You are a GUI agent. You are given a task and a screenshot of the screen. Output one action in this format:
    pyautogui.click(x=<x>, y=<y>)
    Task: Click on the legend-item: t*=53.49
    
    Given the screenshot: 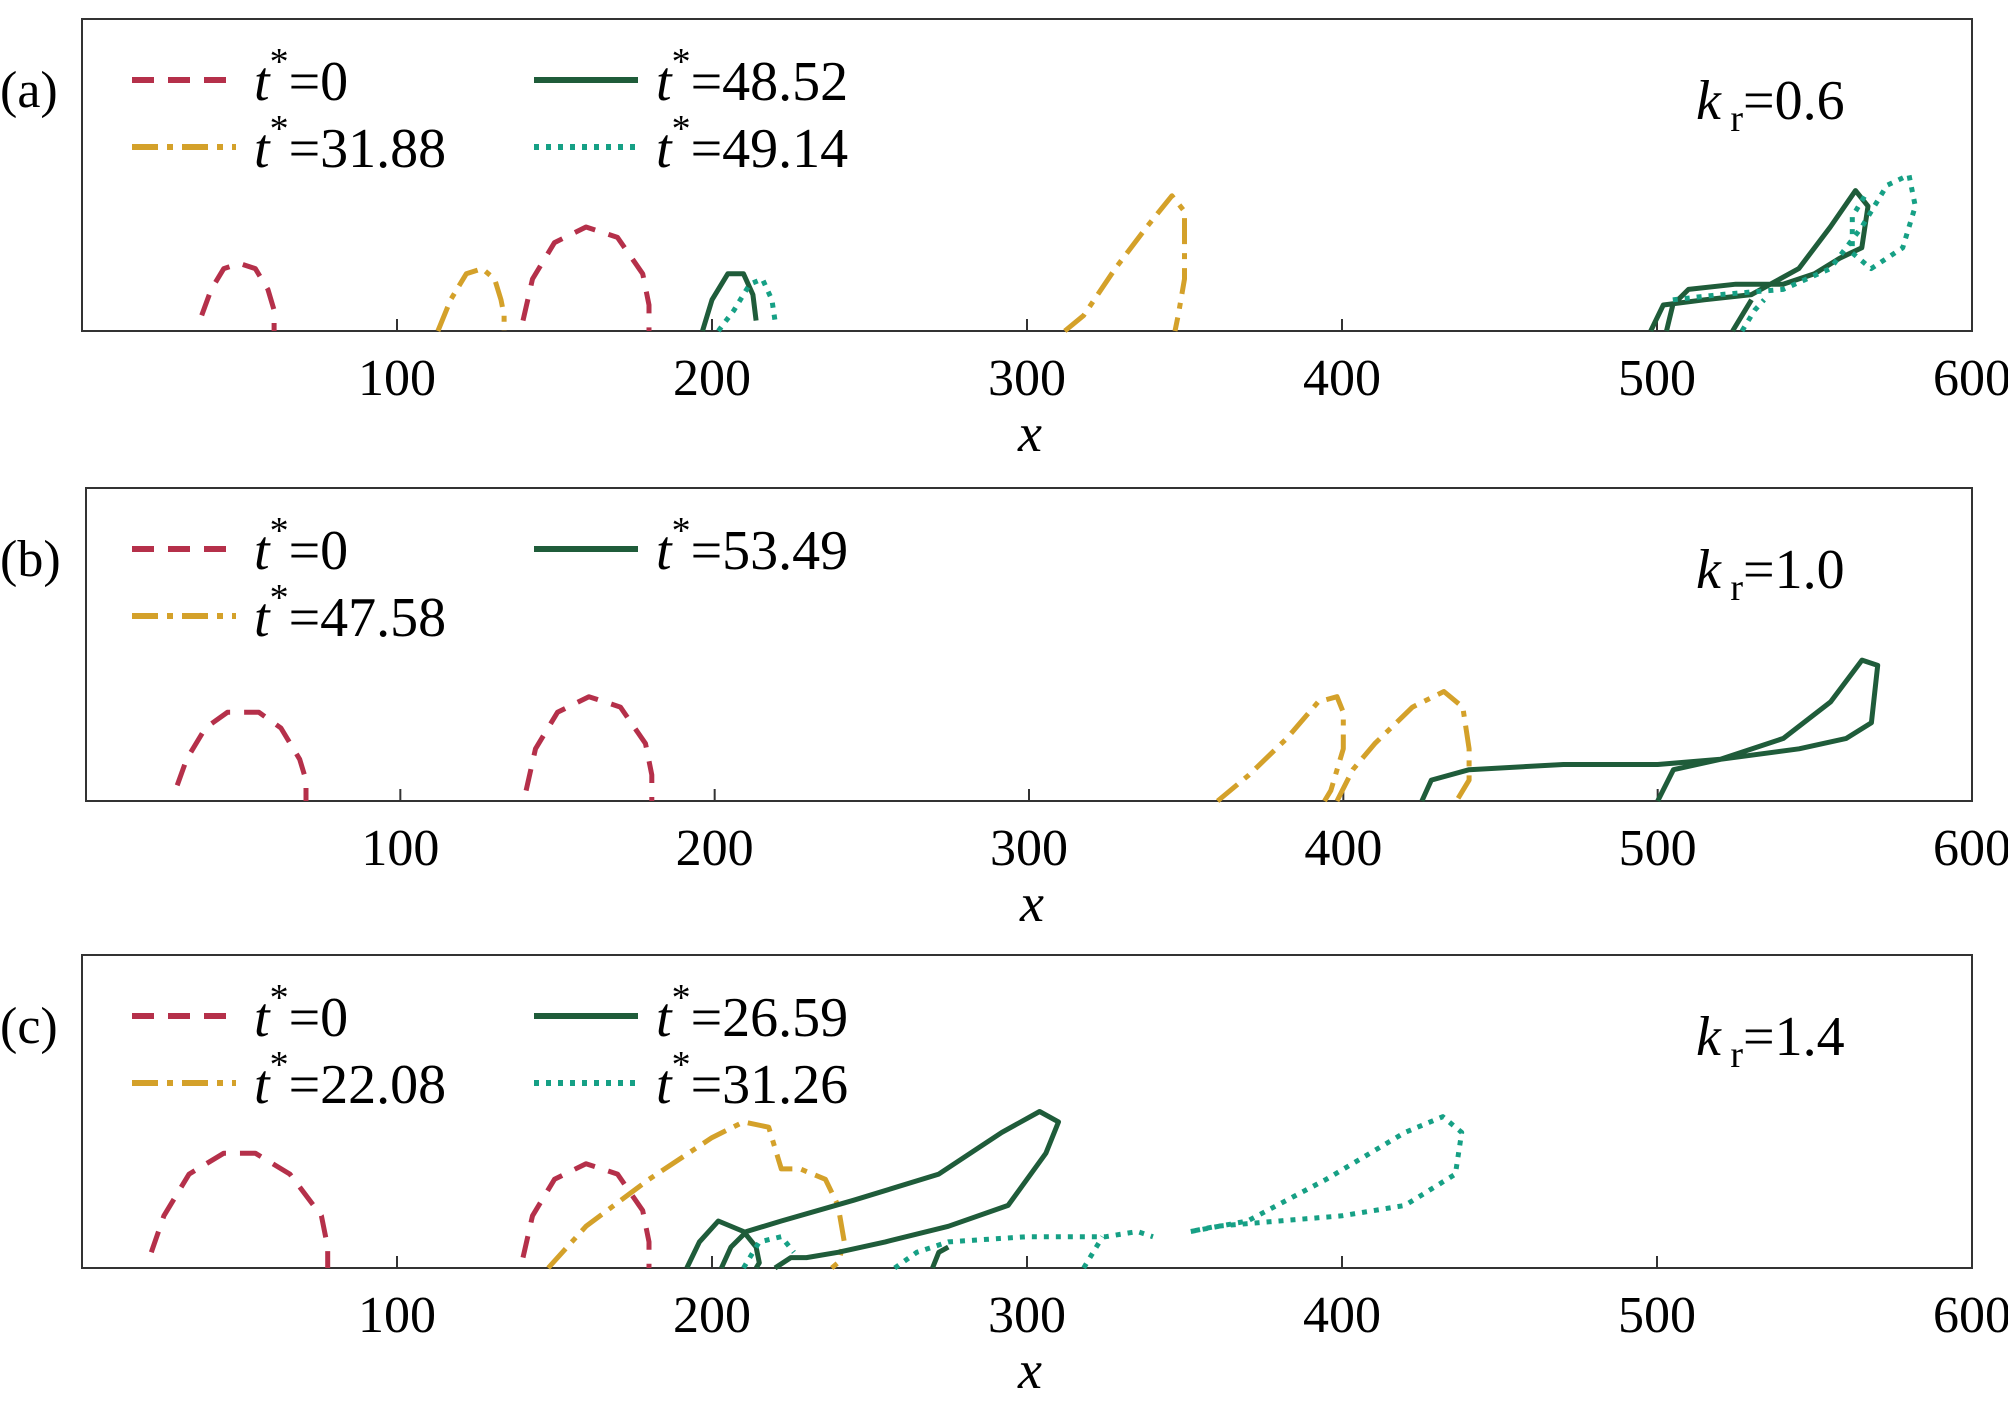 What is the action you would take?
    pyautogui.click(x=691, y=546)
    